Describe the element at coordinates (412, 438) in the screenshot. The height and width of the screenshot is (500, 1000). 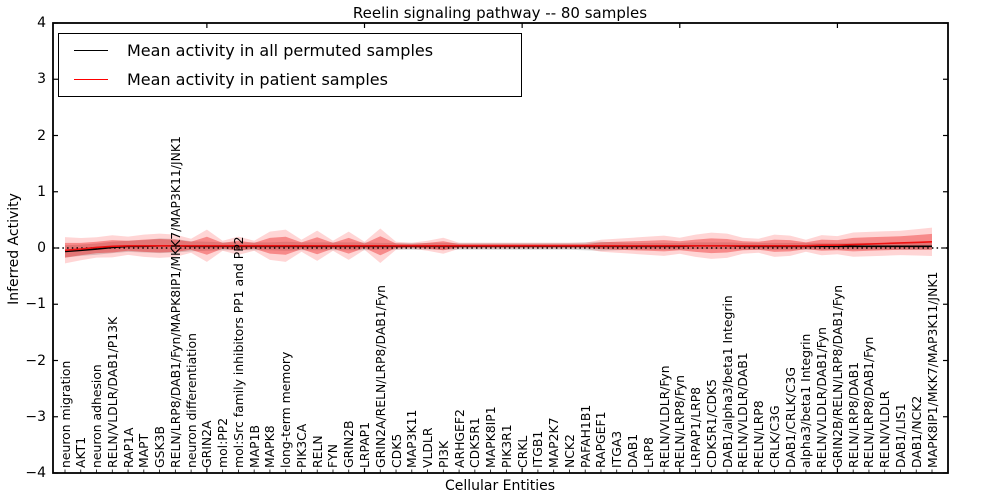
I see `x-tick-label: MAP3K11` at that location.